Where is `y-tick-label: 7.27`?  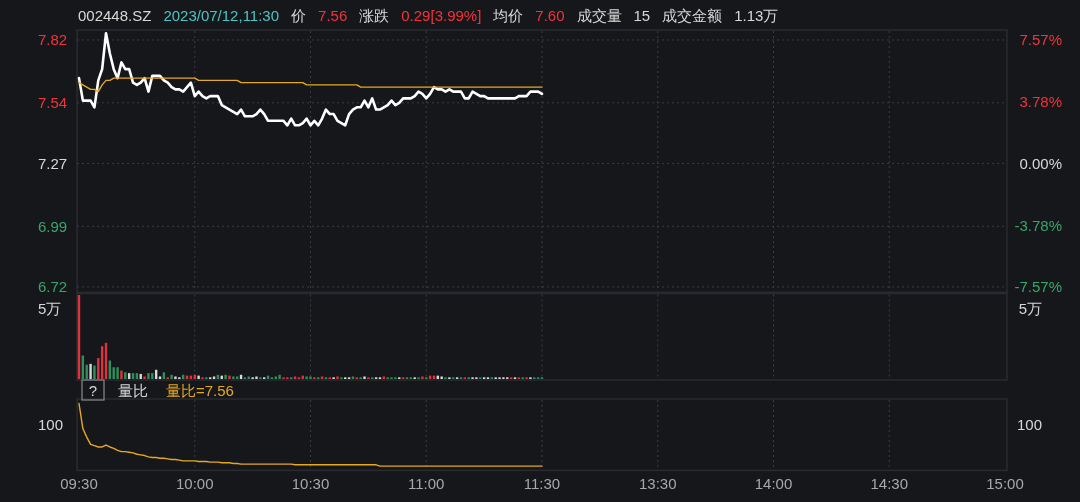
y-tick-label: 7.27 is located at coordinates (53, 163).